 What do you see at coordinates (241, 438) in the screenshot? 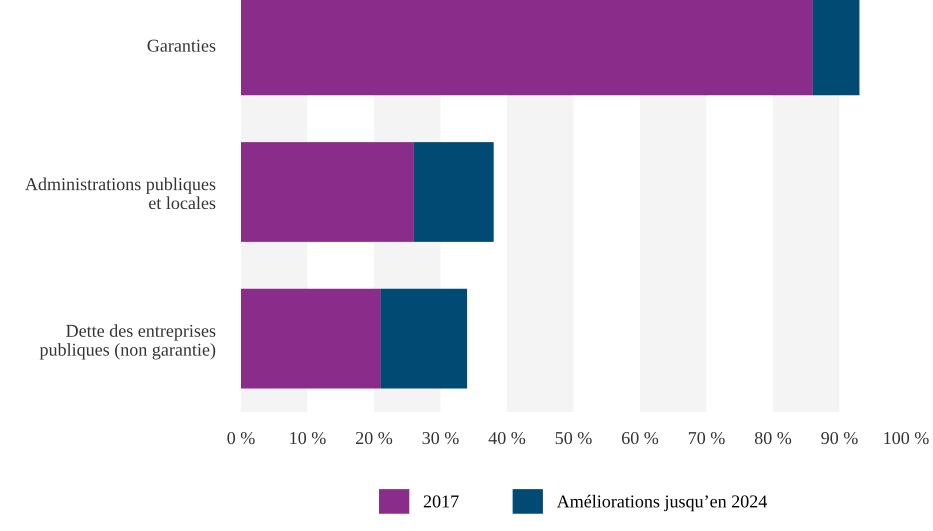
I see `x-tick-label: 0 %` at bounding box center [241, 438].